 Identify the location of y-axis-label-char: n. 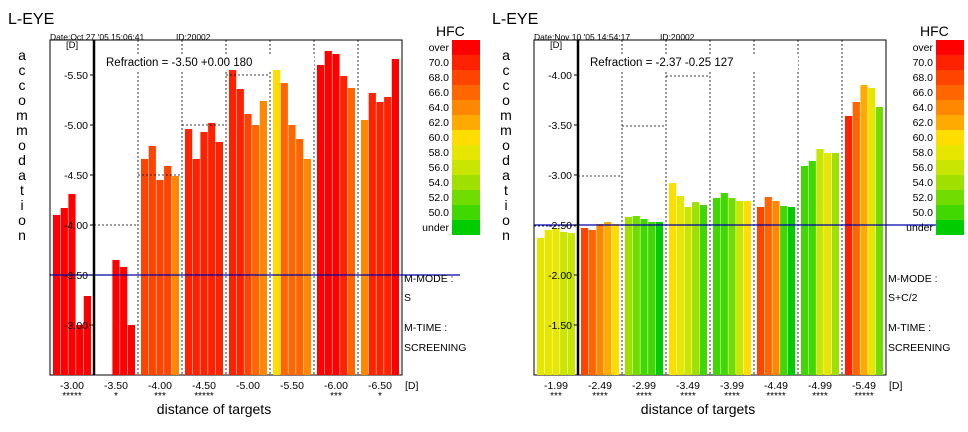
(506, 235).